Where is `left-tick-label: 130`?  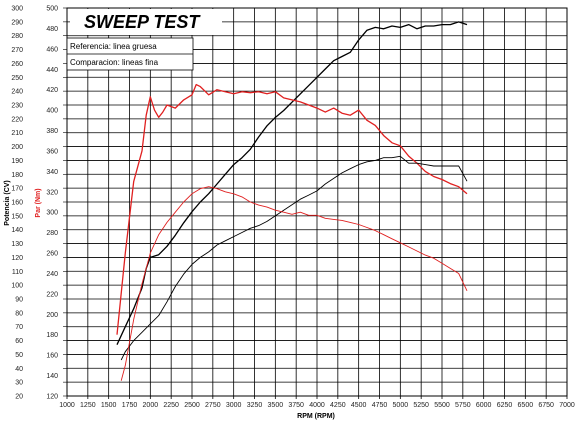
left-tick-label: 130 is located at coordinates (17, 244).